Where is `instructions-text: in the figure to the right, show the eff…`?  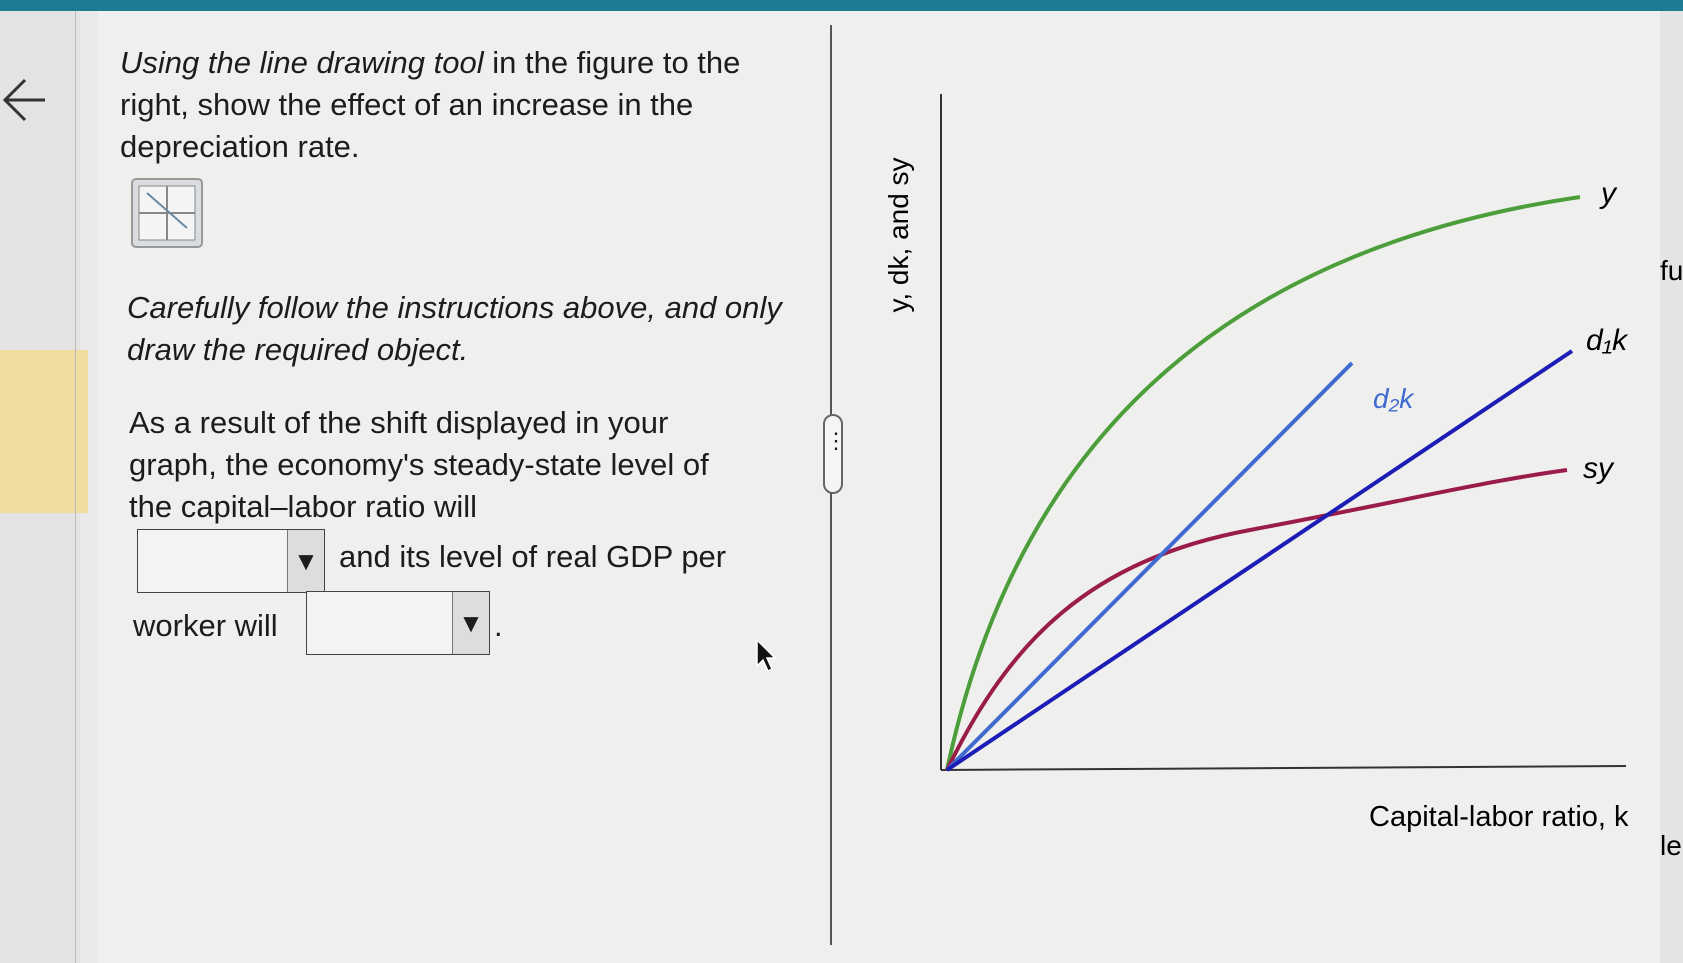 instructions-text: in the figure to the right, show the eff… is located at coordinates (430, 104).